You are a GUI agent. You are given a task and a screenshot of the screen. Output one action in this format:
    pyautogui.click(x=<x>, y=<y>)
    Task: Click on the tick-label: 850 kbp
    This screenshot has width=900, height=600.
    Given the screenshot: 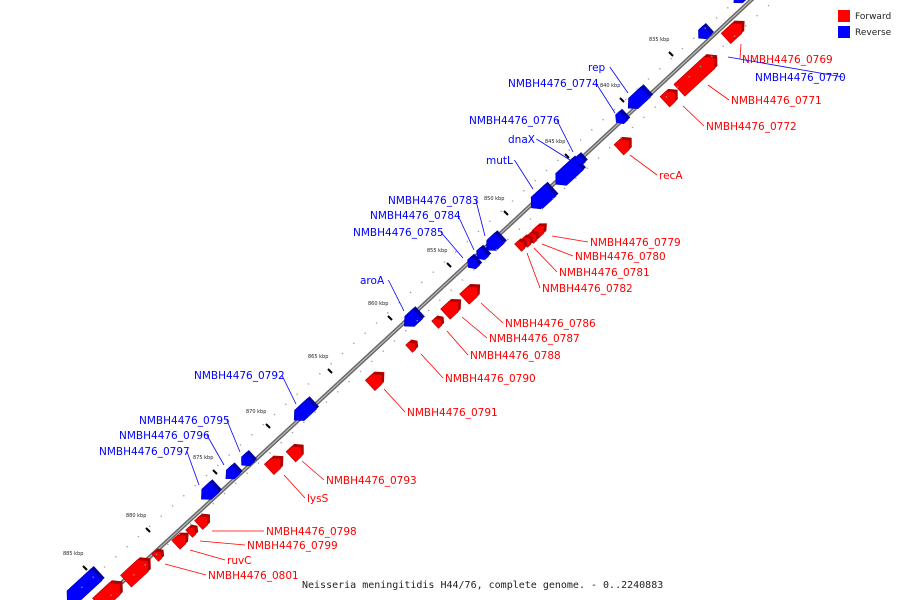 What is the action you would take?
    pyautogui.click(x=494, y=199)
    